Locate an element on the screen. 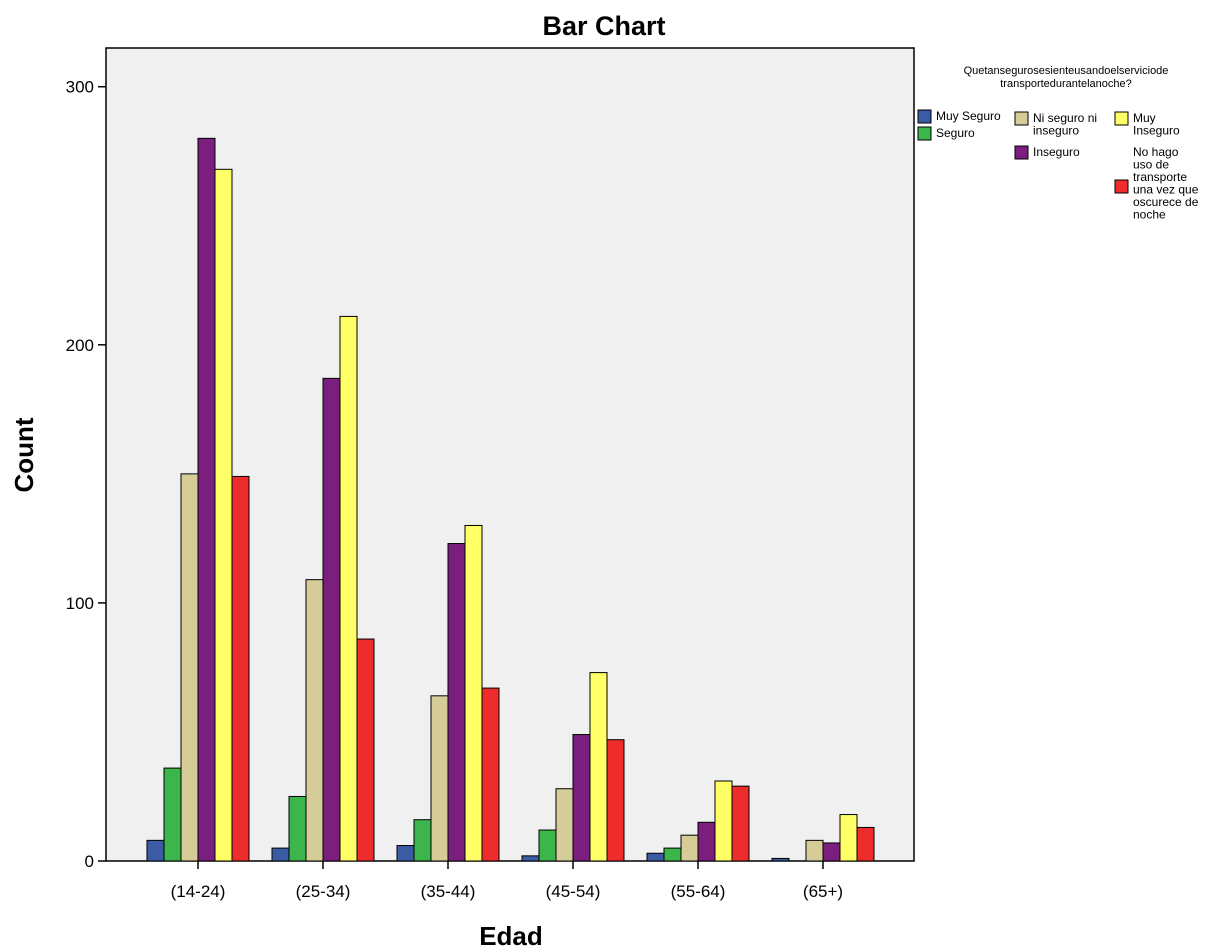 The image size is (1226, 952). legend-label: Muy Seguro is located at coordinates (968, 116).